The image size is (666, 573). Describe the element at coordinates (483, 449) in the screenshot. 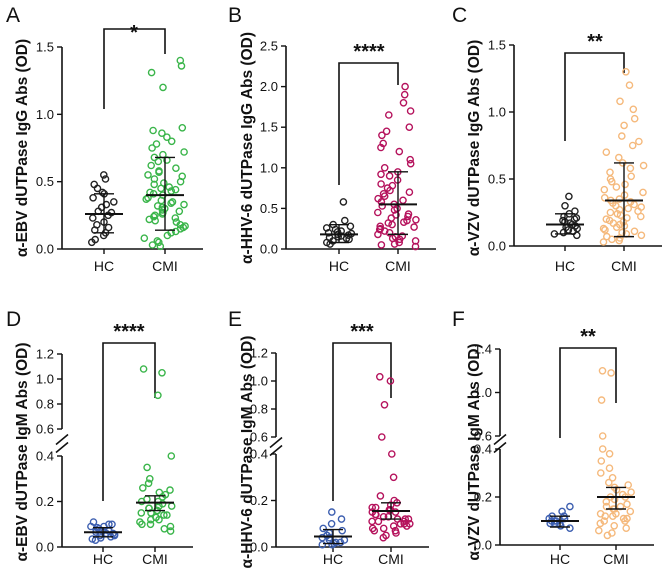

I see `y-tick-label: 0.4` at that location.